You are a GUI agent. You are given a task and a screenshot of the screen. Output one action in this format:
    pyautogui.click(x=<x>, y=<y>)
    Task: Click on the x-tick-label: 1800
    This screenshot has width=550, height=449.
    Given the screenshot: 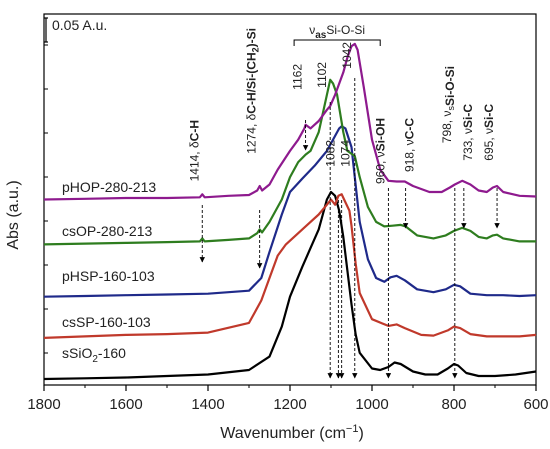 What is the action you would take?
    pyautogui.click(x=43, y=404)
    